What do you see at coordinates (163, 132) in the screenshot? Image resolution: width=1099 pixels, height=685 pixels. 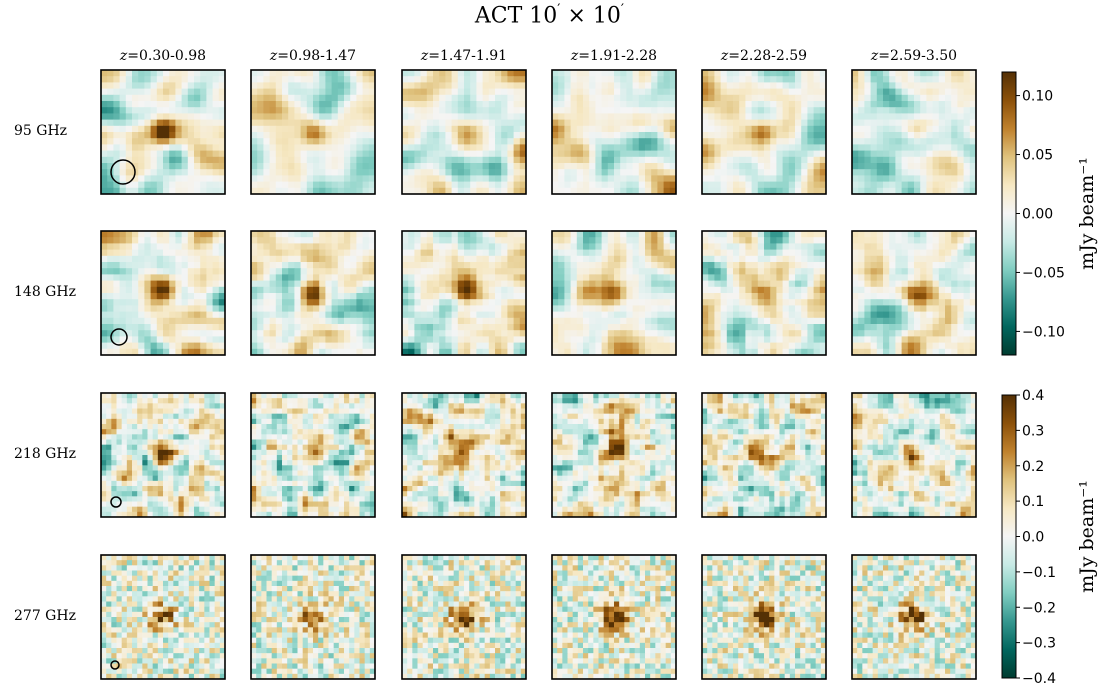 I see `cutout-panel` at bounding box center [163, 132].